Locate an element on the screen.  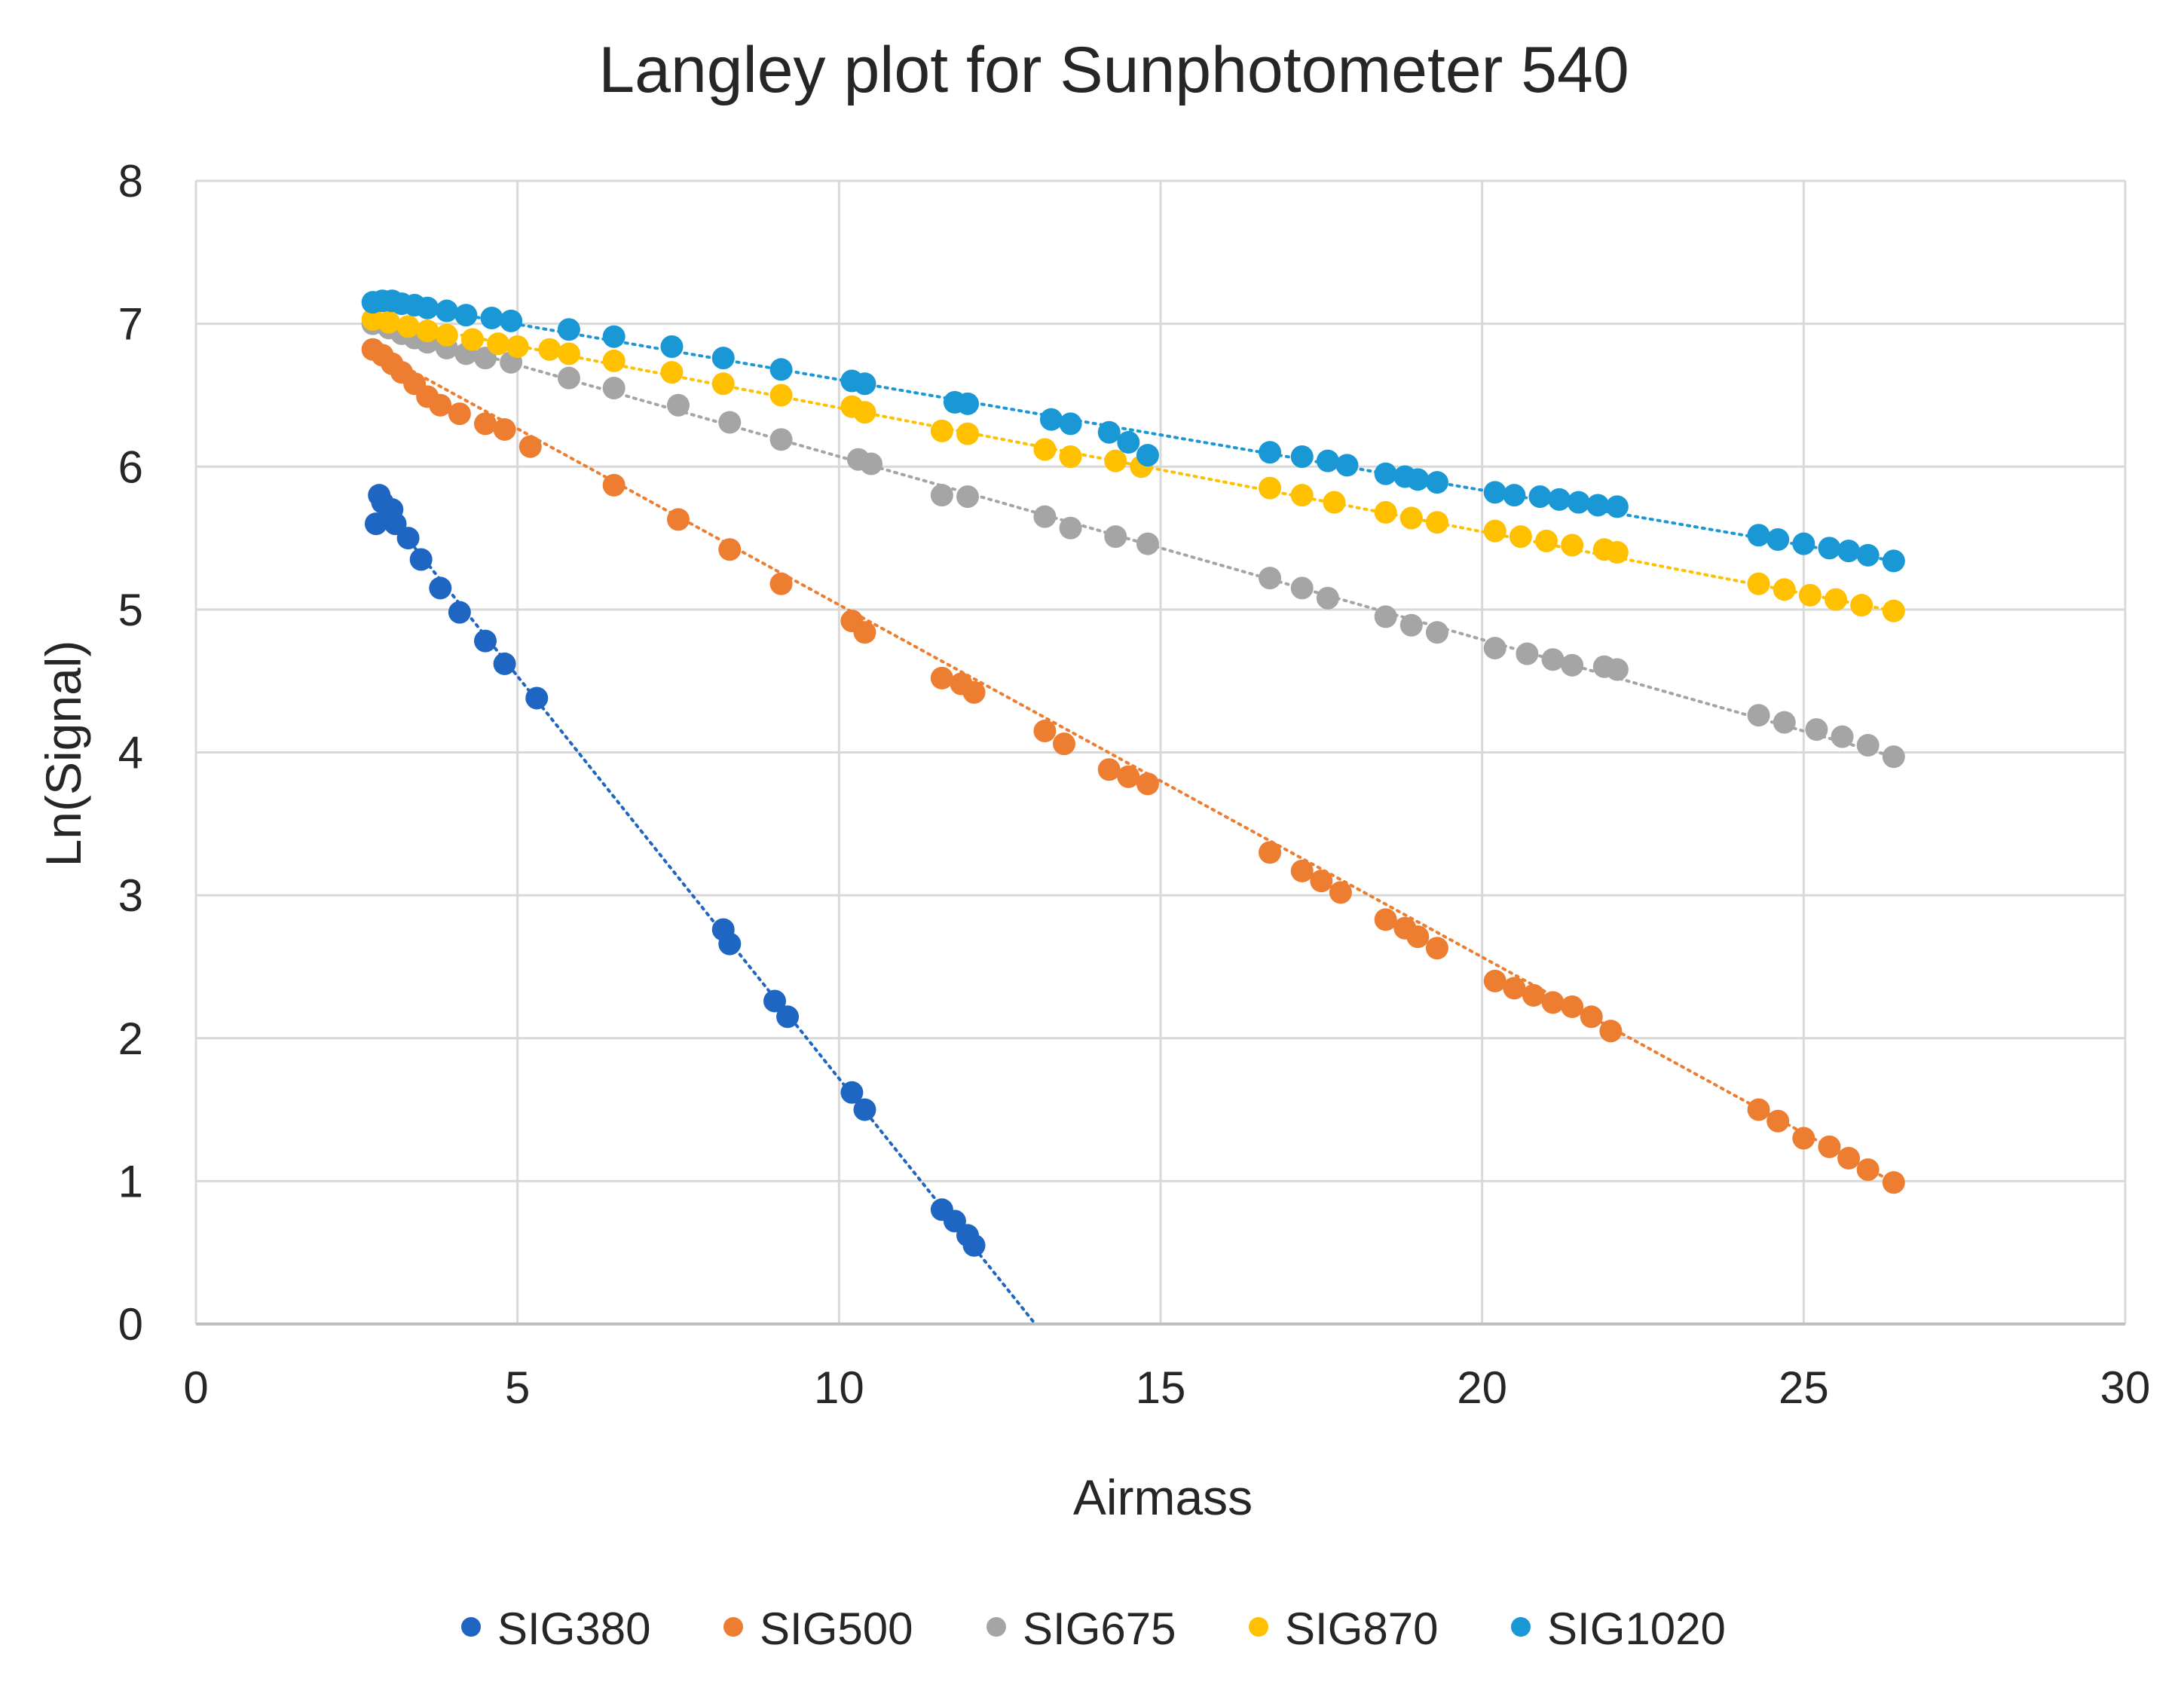
legend-marker-sig380 is located at coordinates (471, 1627).